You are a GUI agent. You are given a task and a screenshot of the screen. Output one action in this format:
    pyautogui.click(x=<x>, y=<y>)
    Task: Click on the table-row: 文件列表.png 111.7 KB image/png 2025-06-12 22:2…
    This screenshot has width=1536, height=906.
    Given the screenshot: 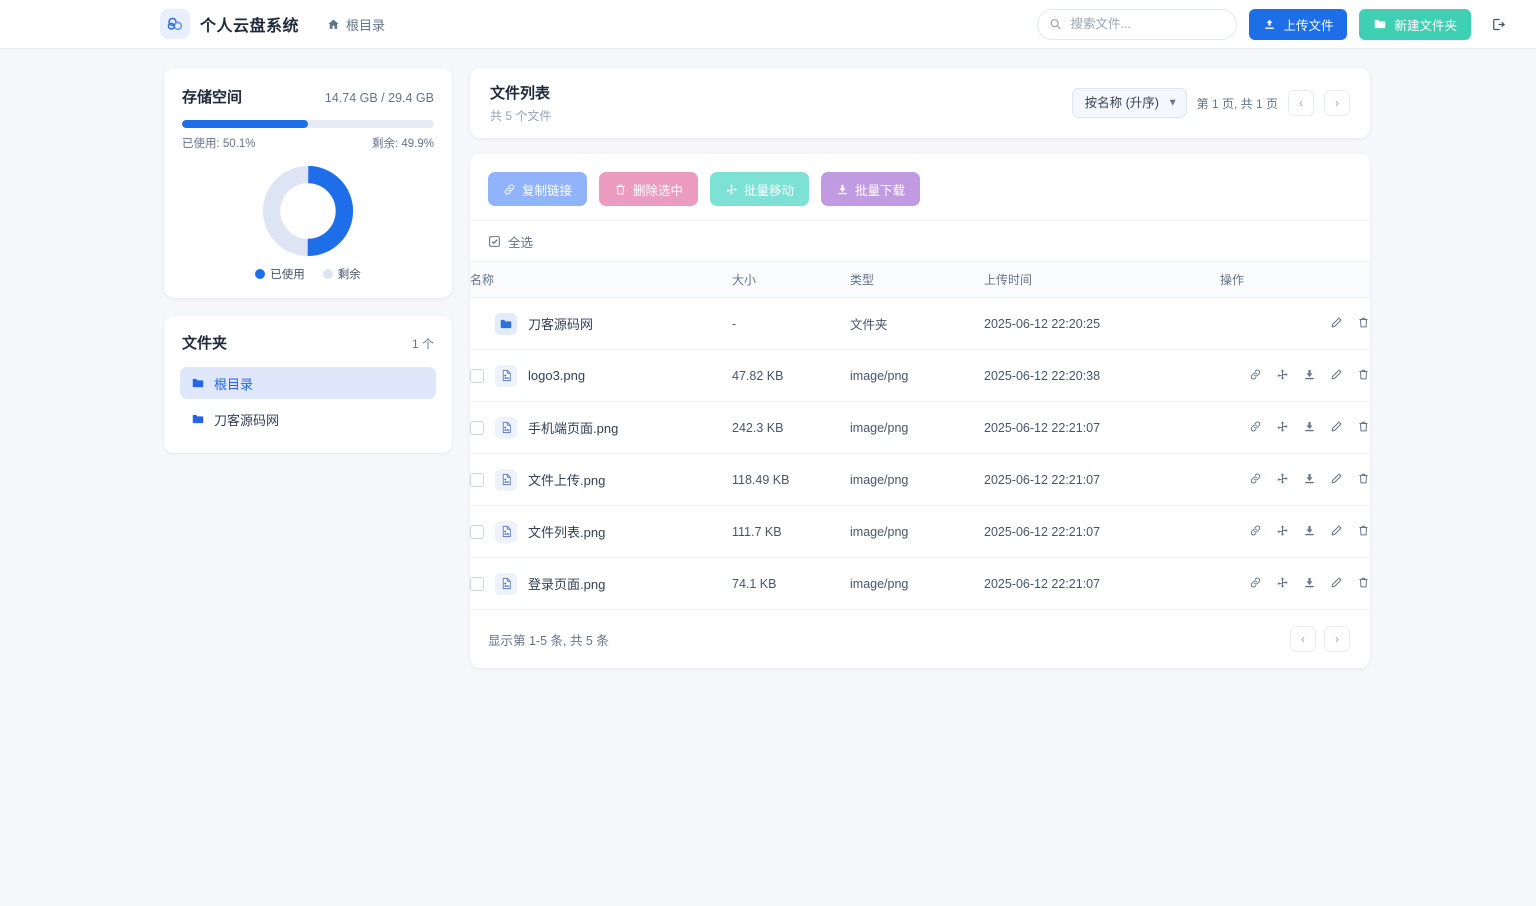 What is the action you would take?
    pyautogui.click(x=920, y=531)
    